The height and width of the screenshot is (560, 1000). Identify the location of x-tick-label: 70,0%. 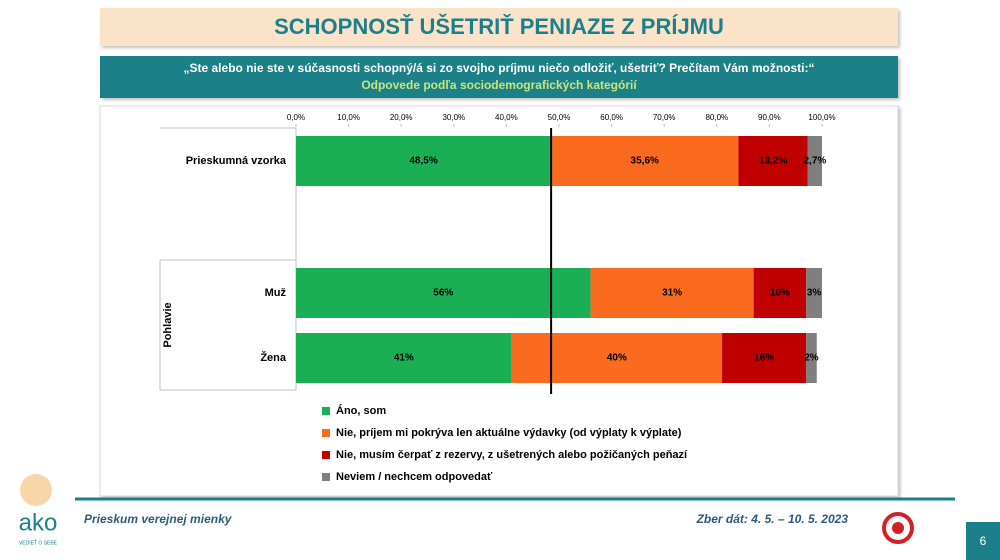
(664, 117).